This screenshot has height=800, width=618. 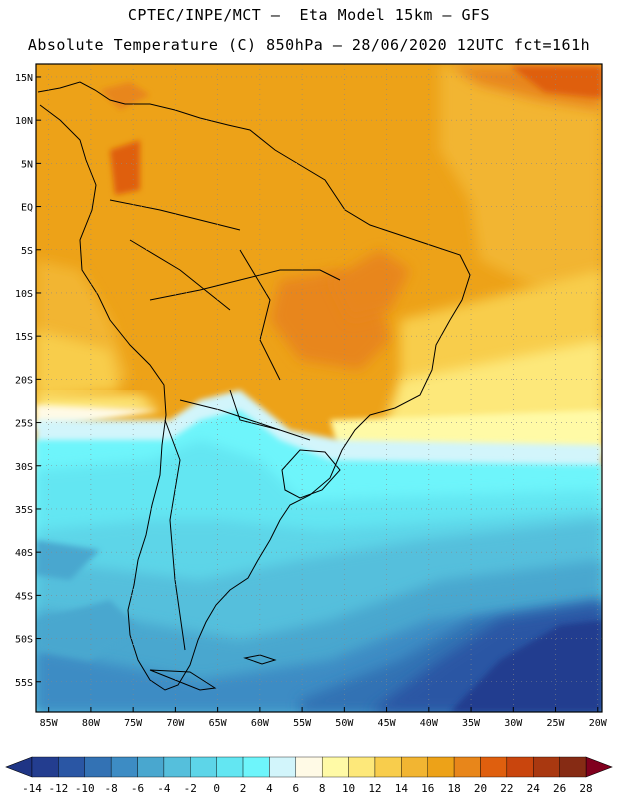 What do you see at coordinates (269, 788) in the screenshot?
I see `colorbar-label: 4` at bounding box center [269, 788].